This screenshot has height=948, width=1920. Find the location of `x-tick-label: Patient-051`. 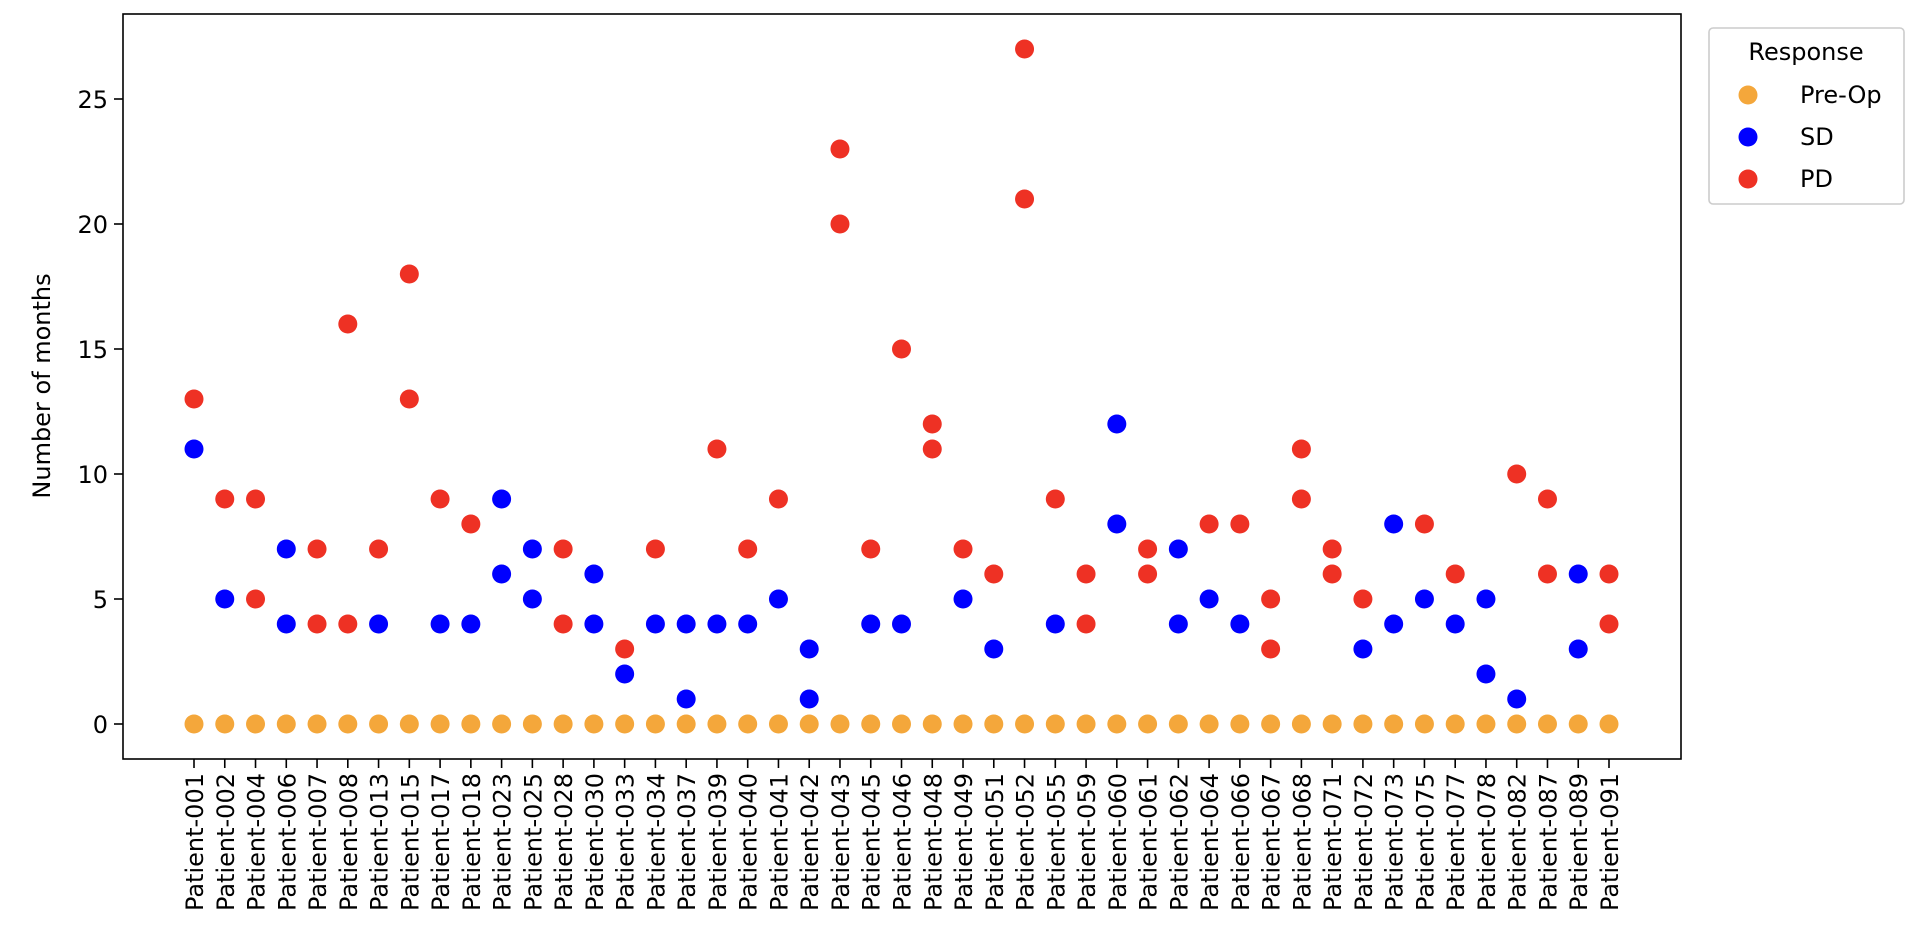

x-tick-label: Patient-051 is located at coordinates (995, 842).